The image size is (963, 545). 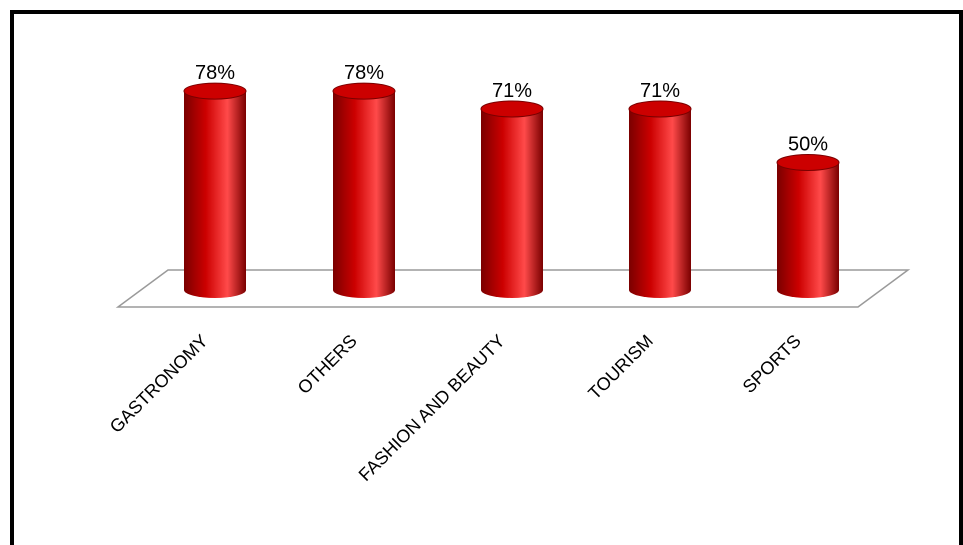 What do you see at coordinates (432, 408) in the screenshot?
I see `category-label-fashion-and-beauty: FASHION AND BEAUTY` at bounding box center [432, 408].